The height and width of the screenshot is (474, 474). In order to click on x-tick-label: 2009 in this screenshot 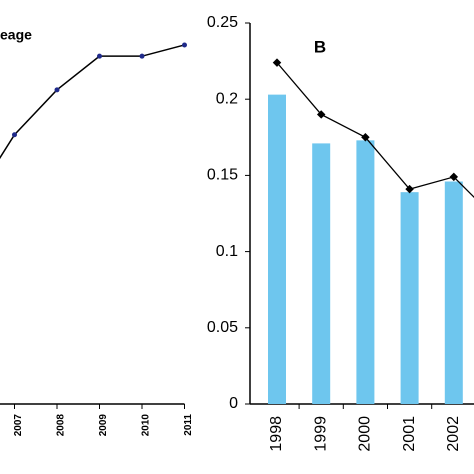, I will do `click(103, 425)`.